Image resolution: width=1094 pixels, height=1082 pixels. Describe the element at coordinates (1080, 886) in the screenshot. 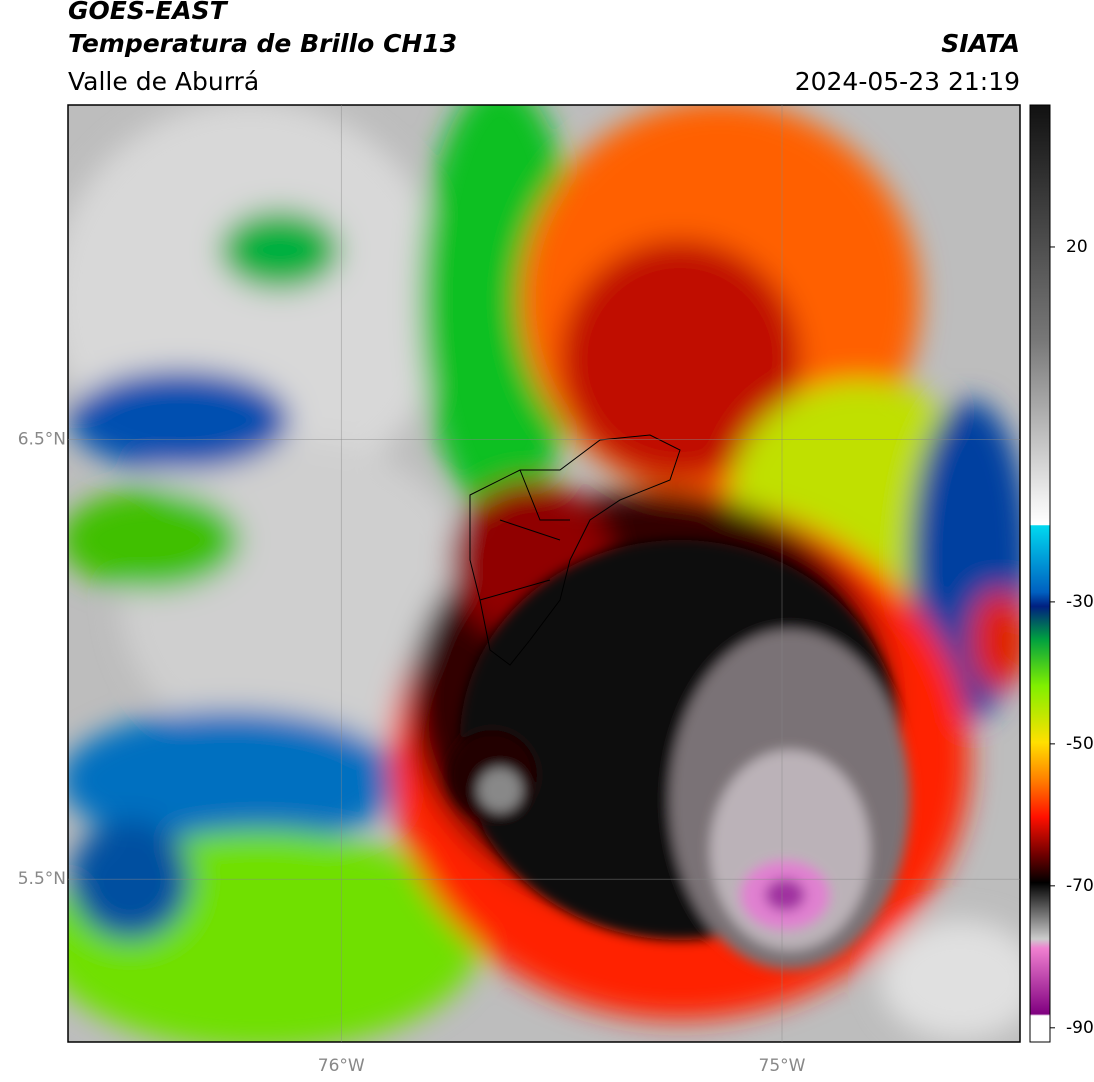

I see `colorbar-tick-label: -70` at that location.